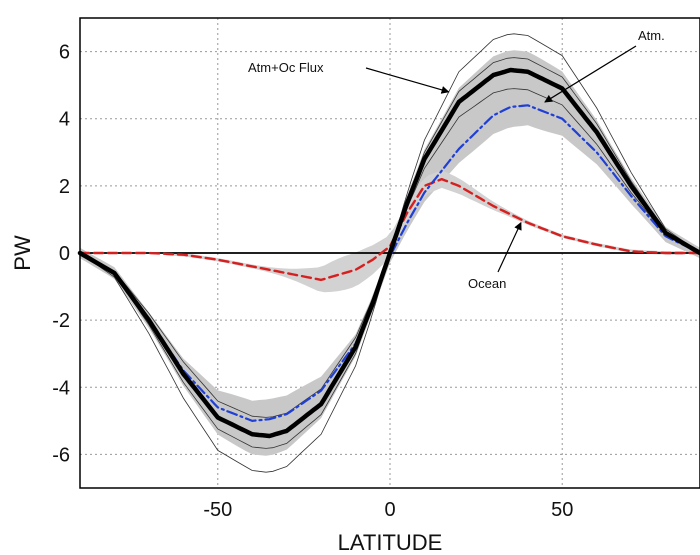 Image resolution: width=700 pixels, height=555 pixels. What do you see at coordinates (64, 254) in the screenshot?
I see `y-tick-label: 0` at bounding box center [64, 254].